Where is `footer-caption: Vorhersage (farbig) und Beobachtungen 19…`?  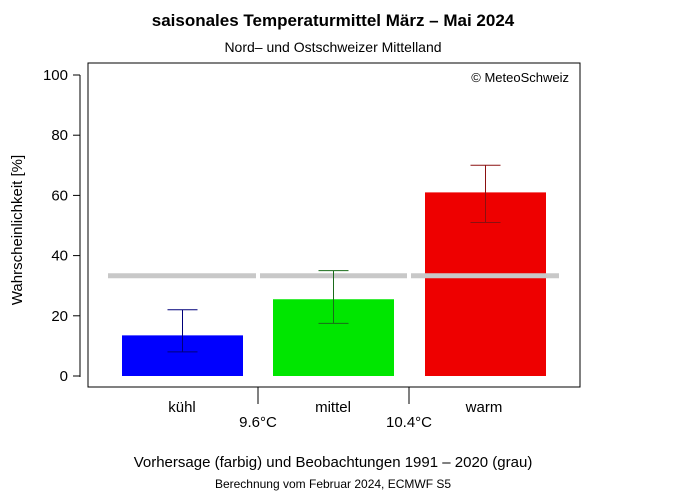
footer-caption: Vorhersage (farbig) und Beobachtungen 19… is located at coordinates (333, 462).